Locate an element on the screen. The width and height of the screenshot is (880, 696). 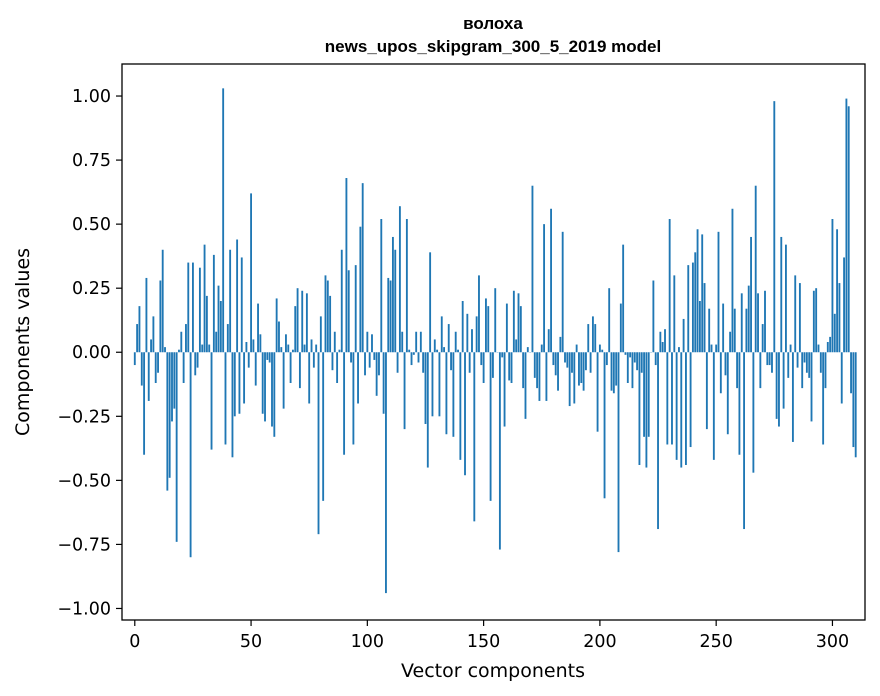
x-tick-label: 300 is located at coordinates (832, 642).